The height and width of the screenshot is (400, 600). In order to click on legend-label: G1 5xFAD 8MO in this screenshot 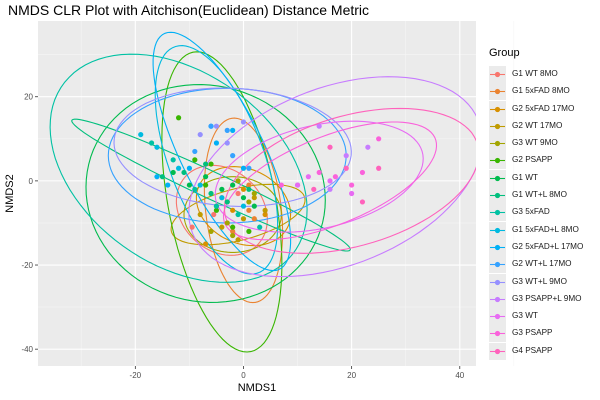, I will do `click(541, 91)`.